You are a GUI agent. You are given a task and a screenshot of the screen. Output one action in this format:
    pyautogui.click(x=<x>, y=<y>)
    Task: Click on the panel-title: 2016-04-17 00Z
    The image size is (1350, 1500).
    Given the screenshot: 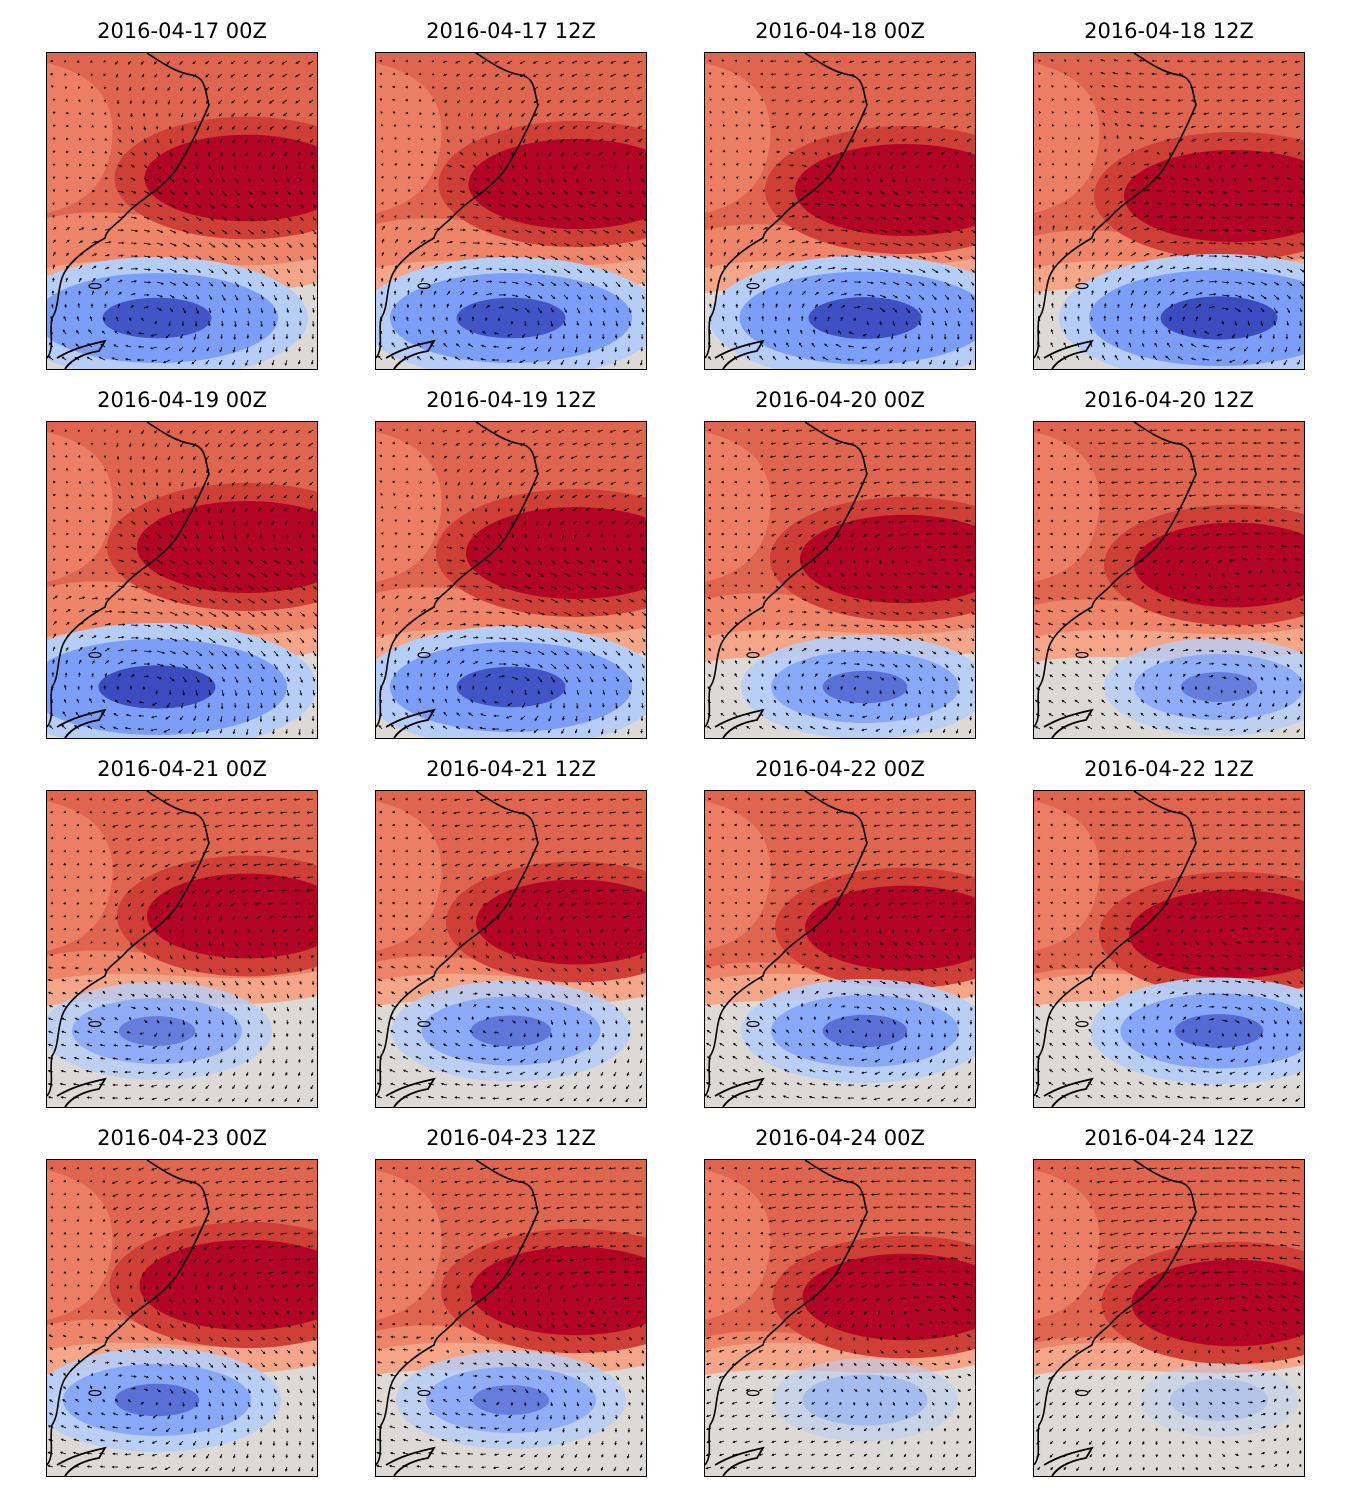 What is the action you would take?
    pyautogui.click(x=182, y=31)
    